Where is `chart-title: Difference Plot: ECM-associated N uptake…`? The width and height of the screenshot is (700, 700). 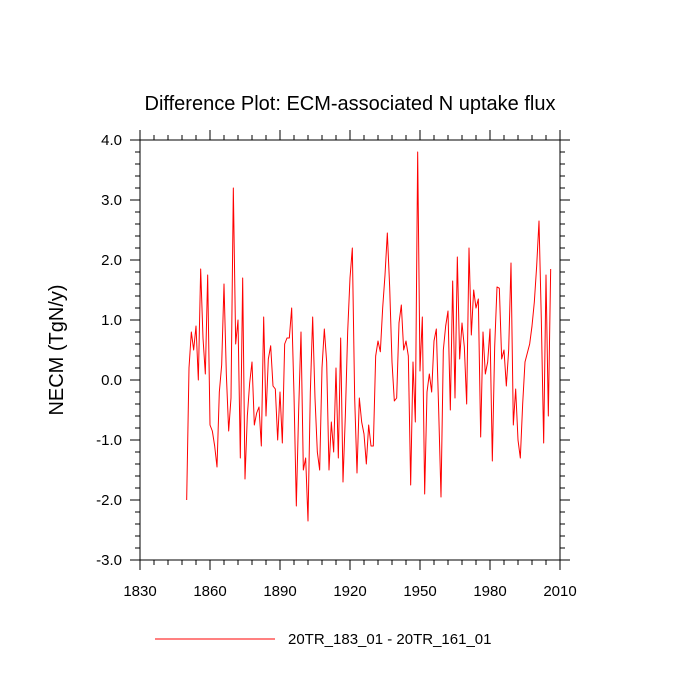 chart-title: Difference Plot: ECM-associated N uptake… is located at coordinates (350, 104).